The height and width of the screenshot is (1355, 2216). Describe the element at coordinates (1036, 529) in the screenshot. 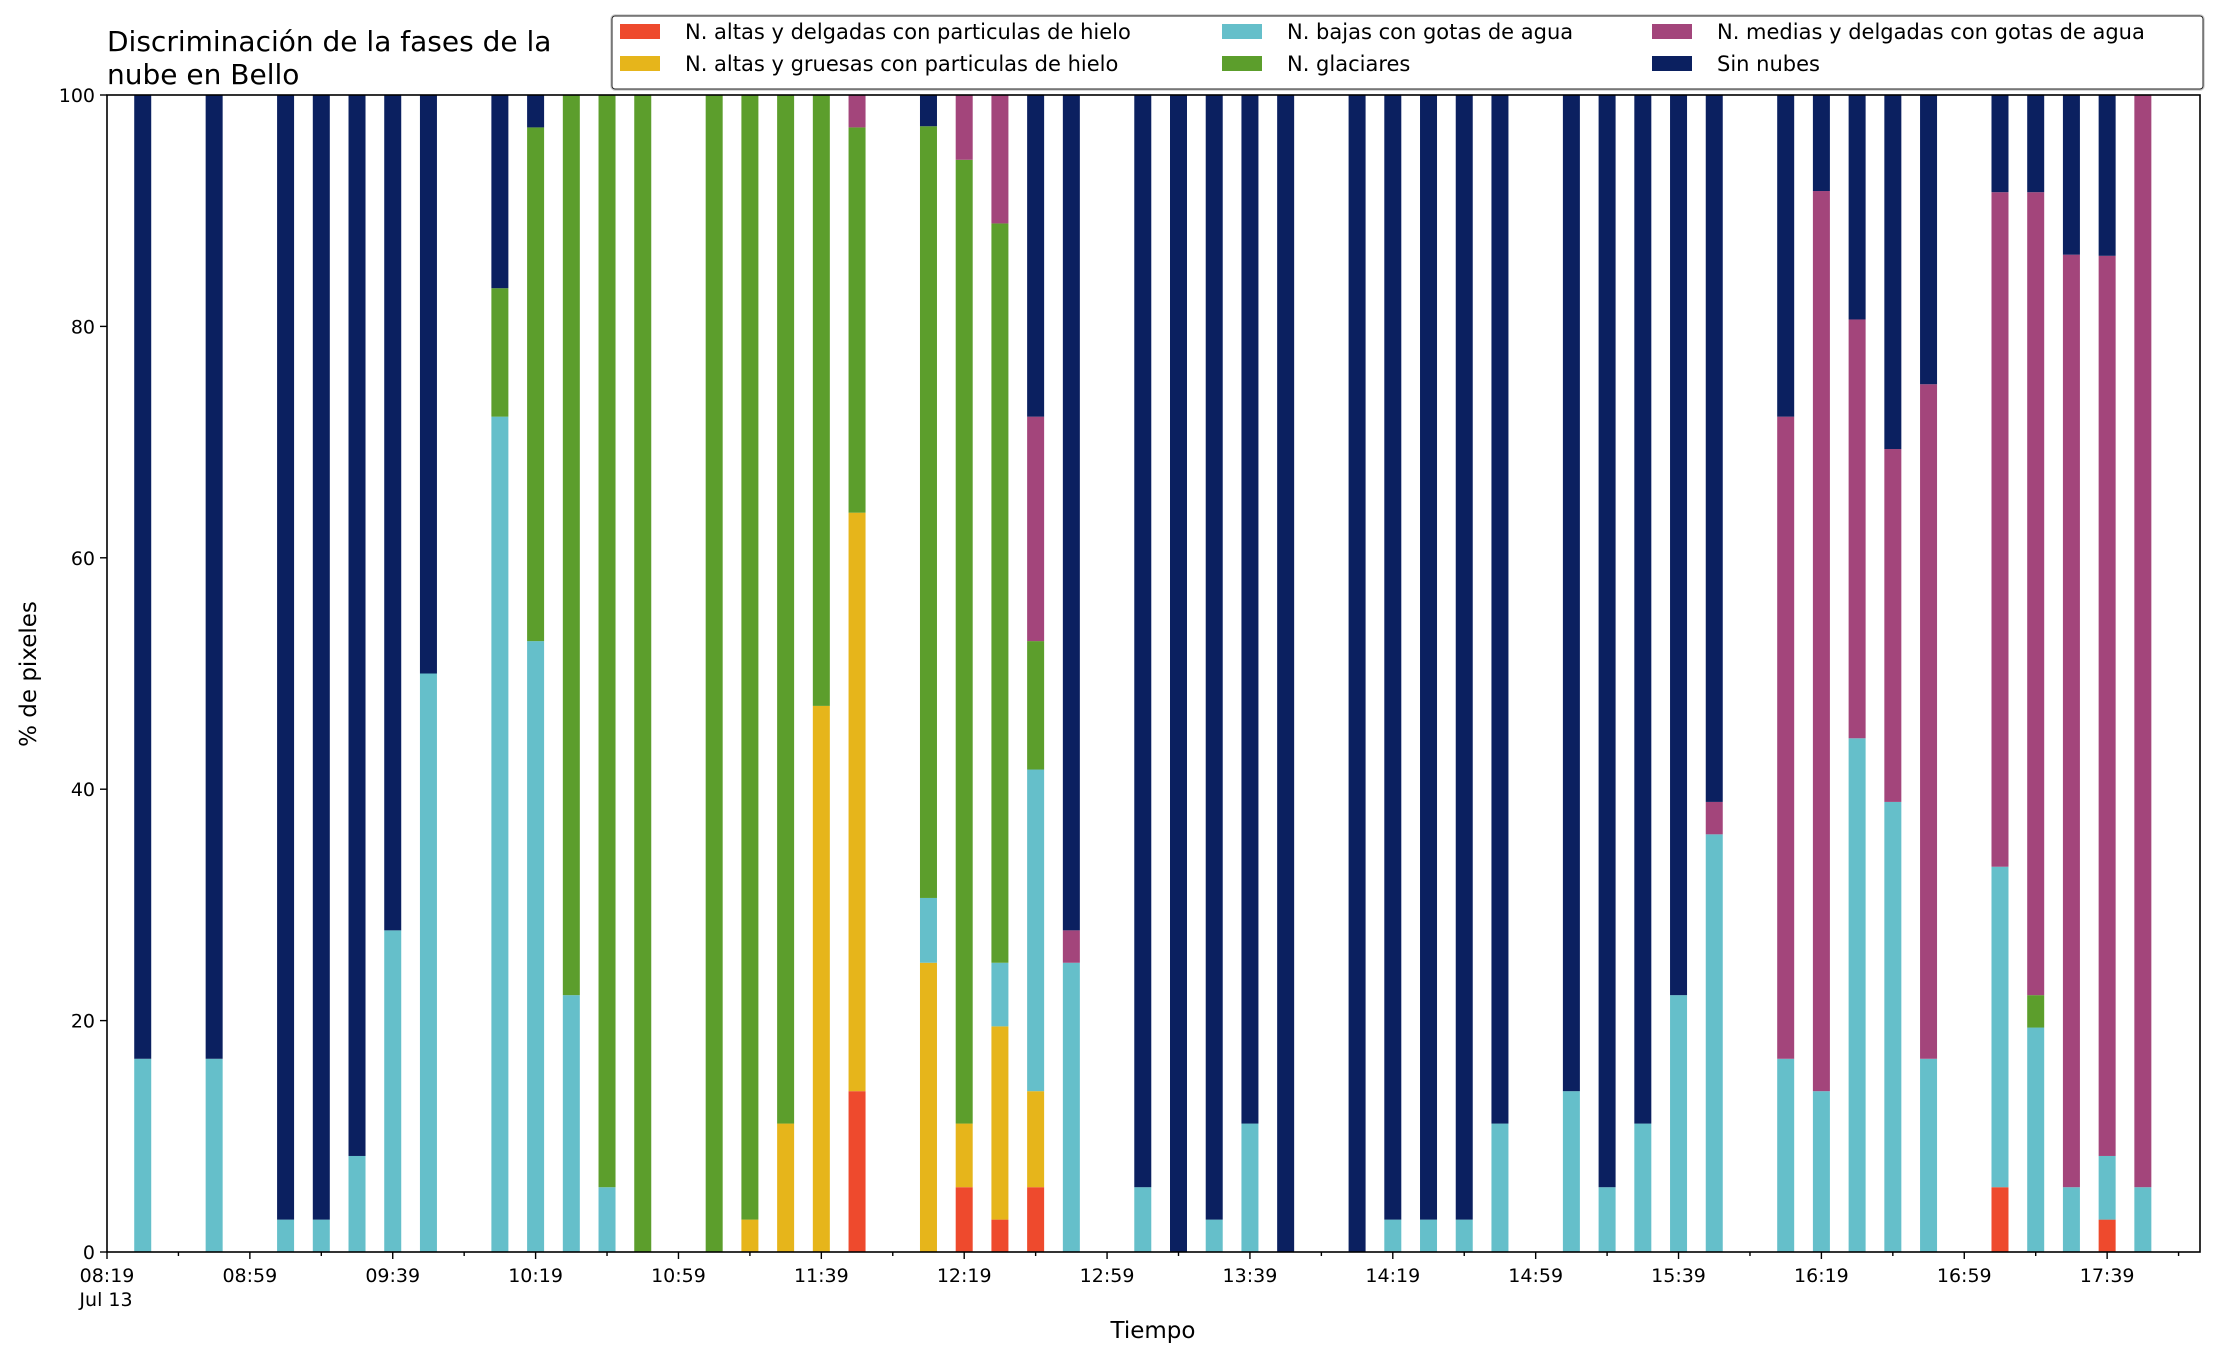

I see `bar-20-mid_thin_water` at that location.